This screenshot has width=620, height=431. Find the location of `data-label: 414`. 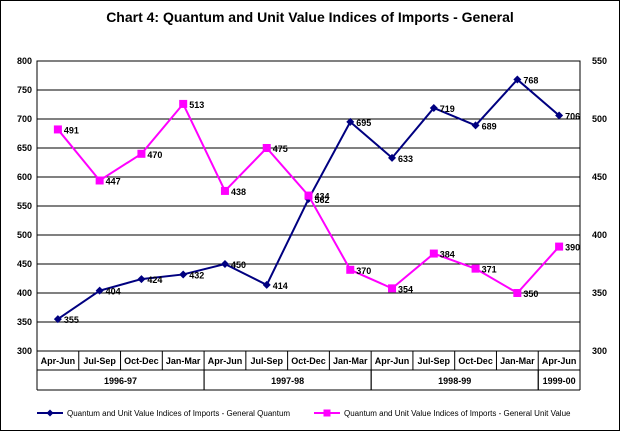

data-label: 414 is located at coordinates (280, 286).